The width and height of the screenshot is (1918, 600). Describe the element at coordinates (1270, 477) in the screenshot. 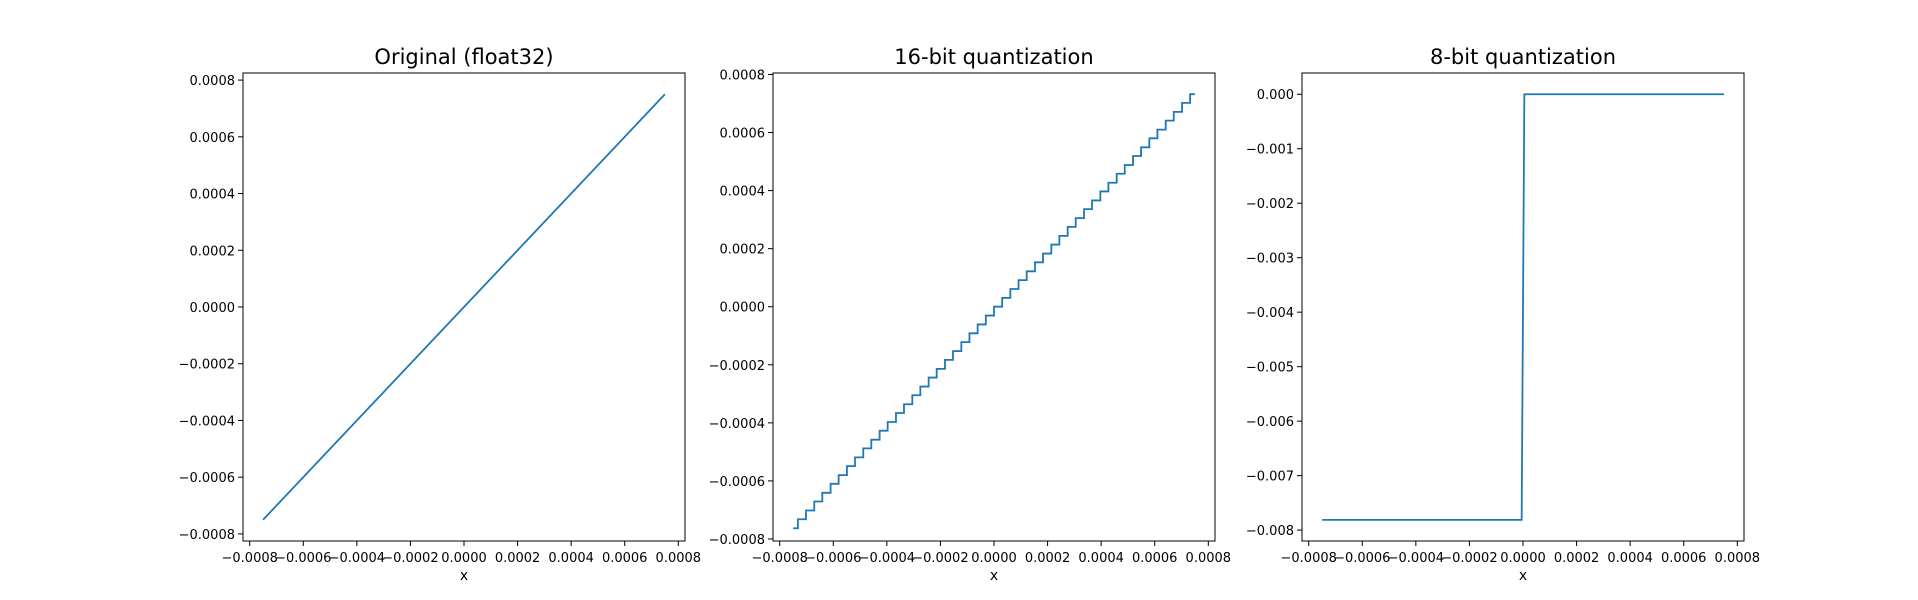

I see `y-tick-label: −0.007` at that location.